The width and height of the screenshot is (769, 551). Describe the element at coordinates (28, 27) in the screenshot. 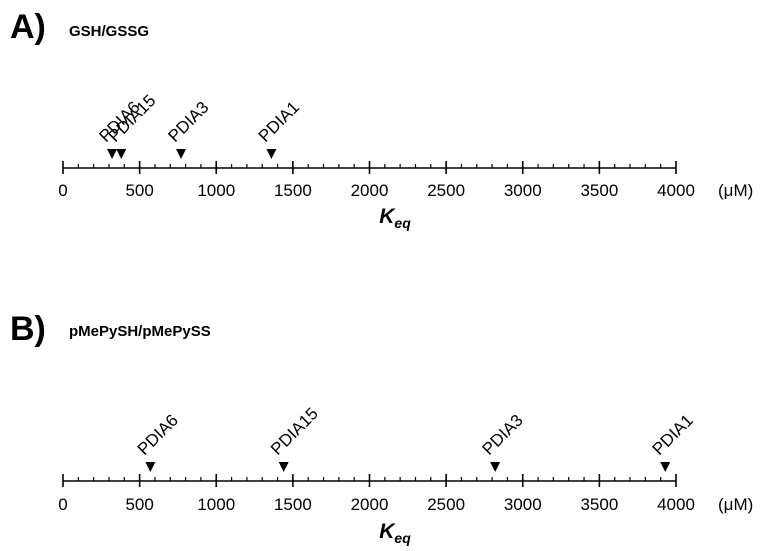

I see `panel-letter: A)` at that location.